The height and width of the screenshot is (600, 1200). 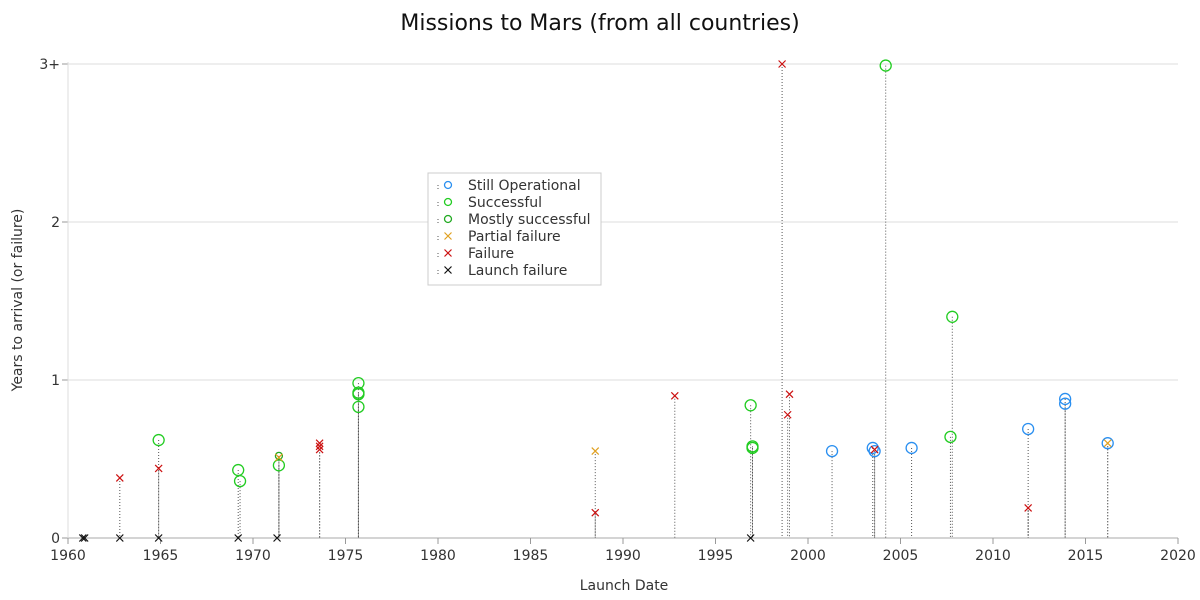 I want to click on legend-label-3: Partial failure, so click(x=514, y=237).